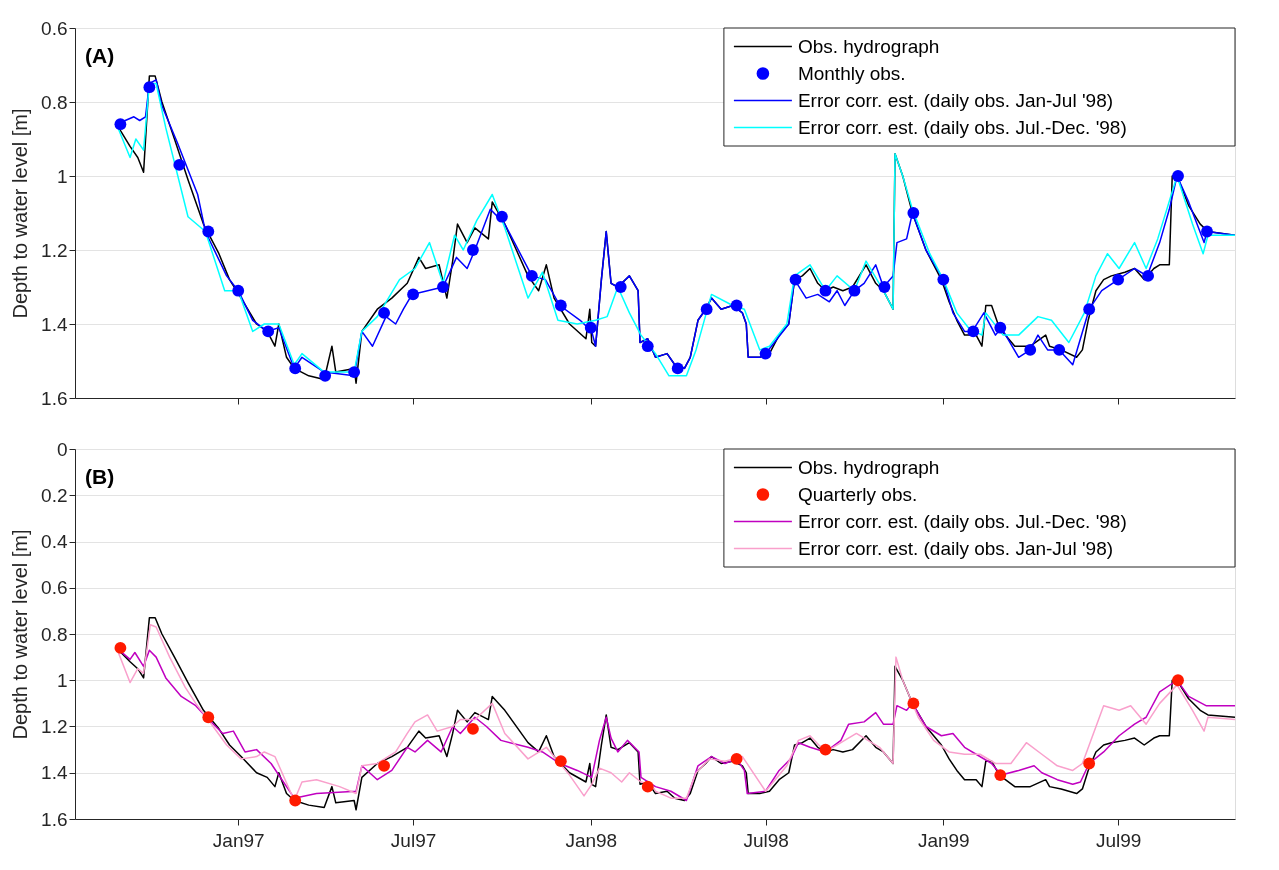  What do you see at coordinates (943, 840) in the screenshot?
I see `x-tick-label: Jan99` at bounding box center [943, 840].